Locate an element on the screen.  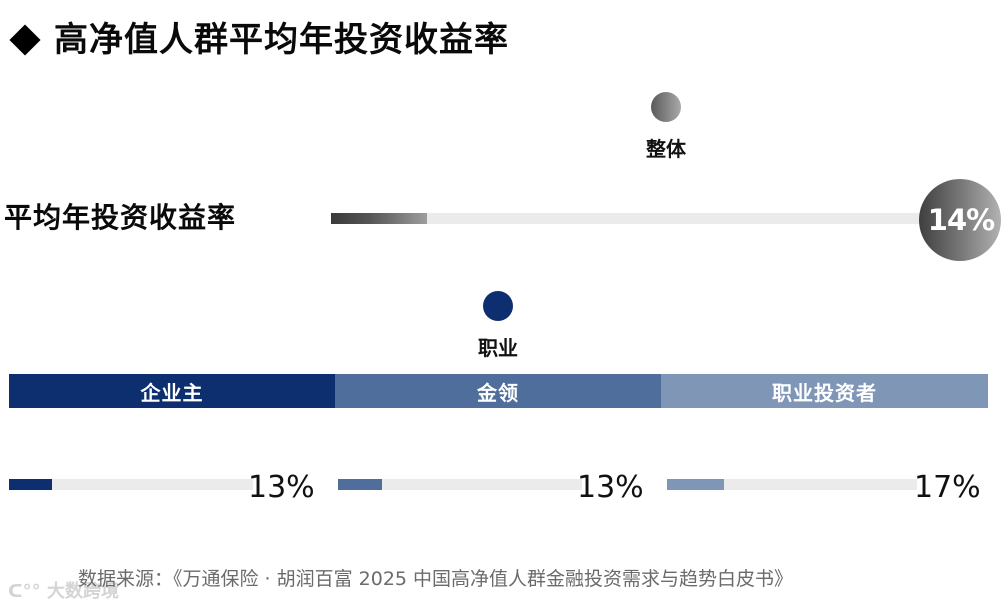
category-header-professional-investor: 职业投资者 is located at coordinates (824, 391).